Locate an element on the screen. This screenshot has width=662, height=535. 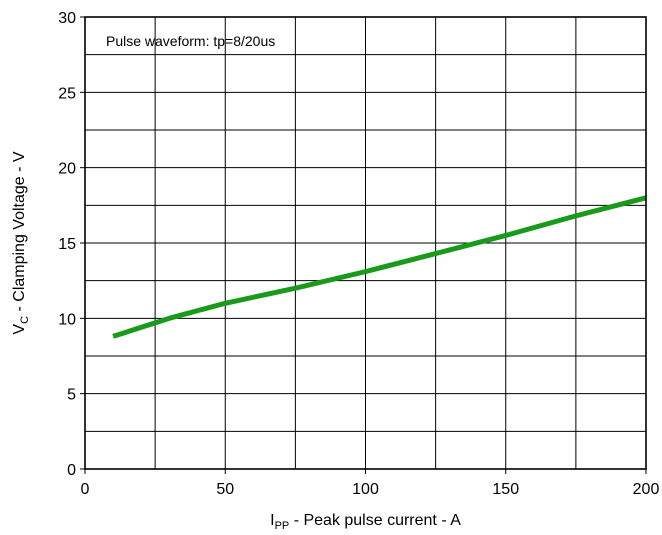
y-tick-label: 20 is located at coordinates (67, 169).